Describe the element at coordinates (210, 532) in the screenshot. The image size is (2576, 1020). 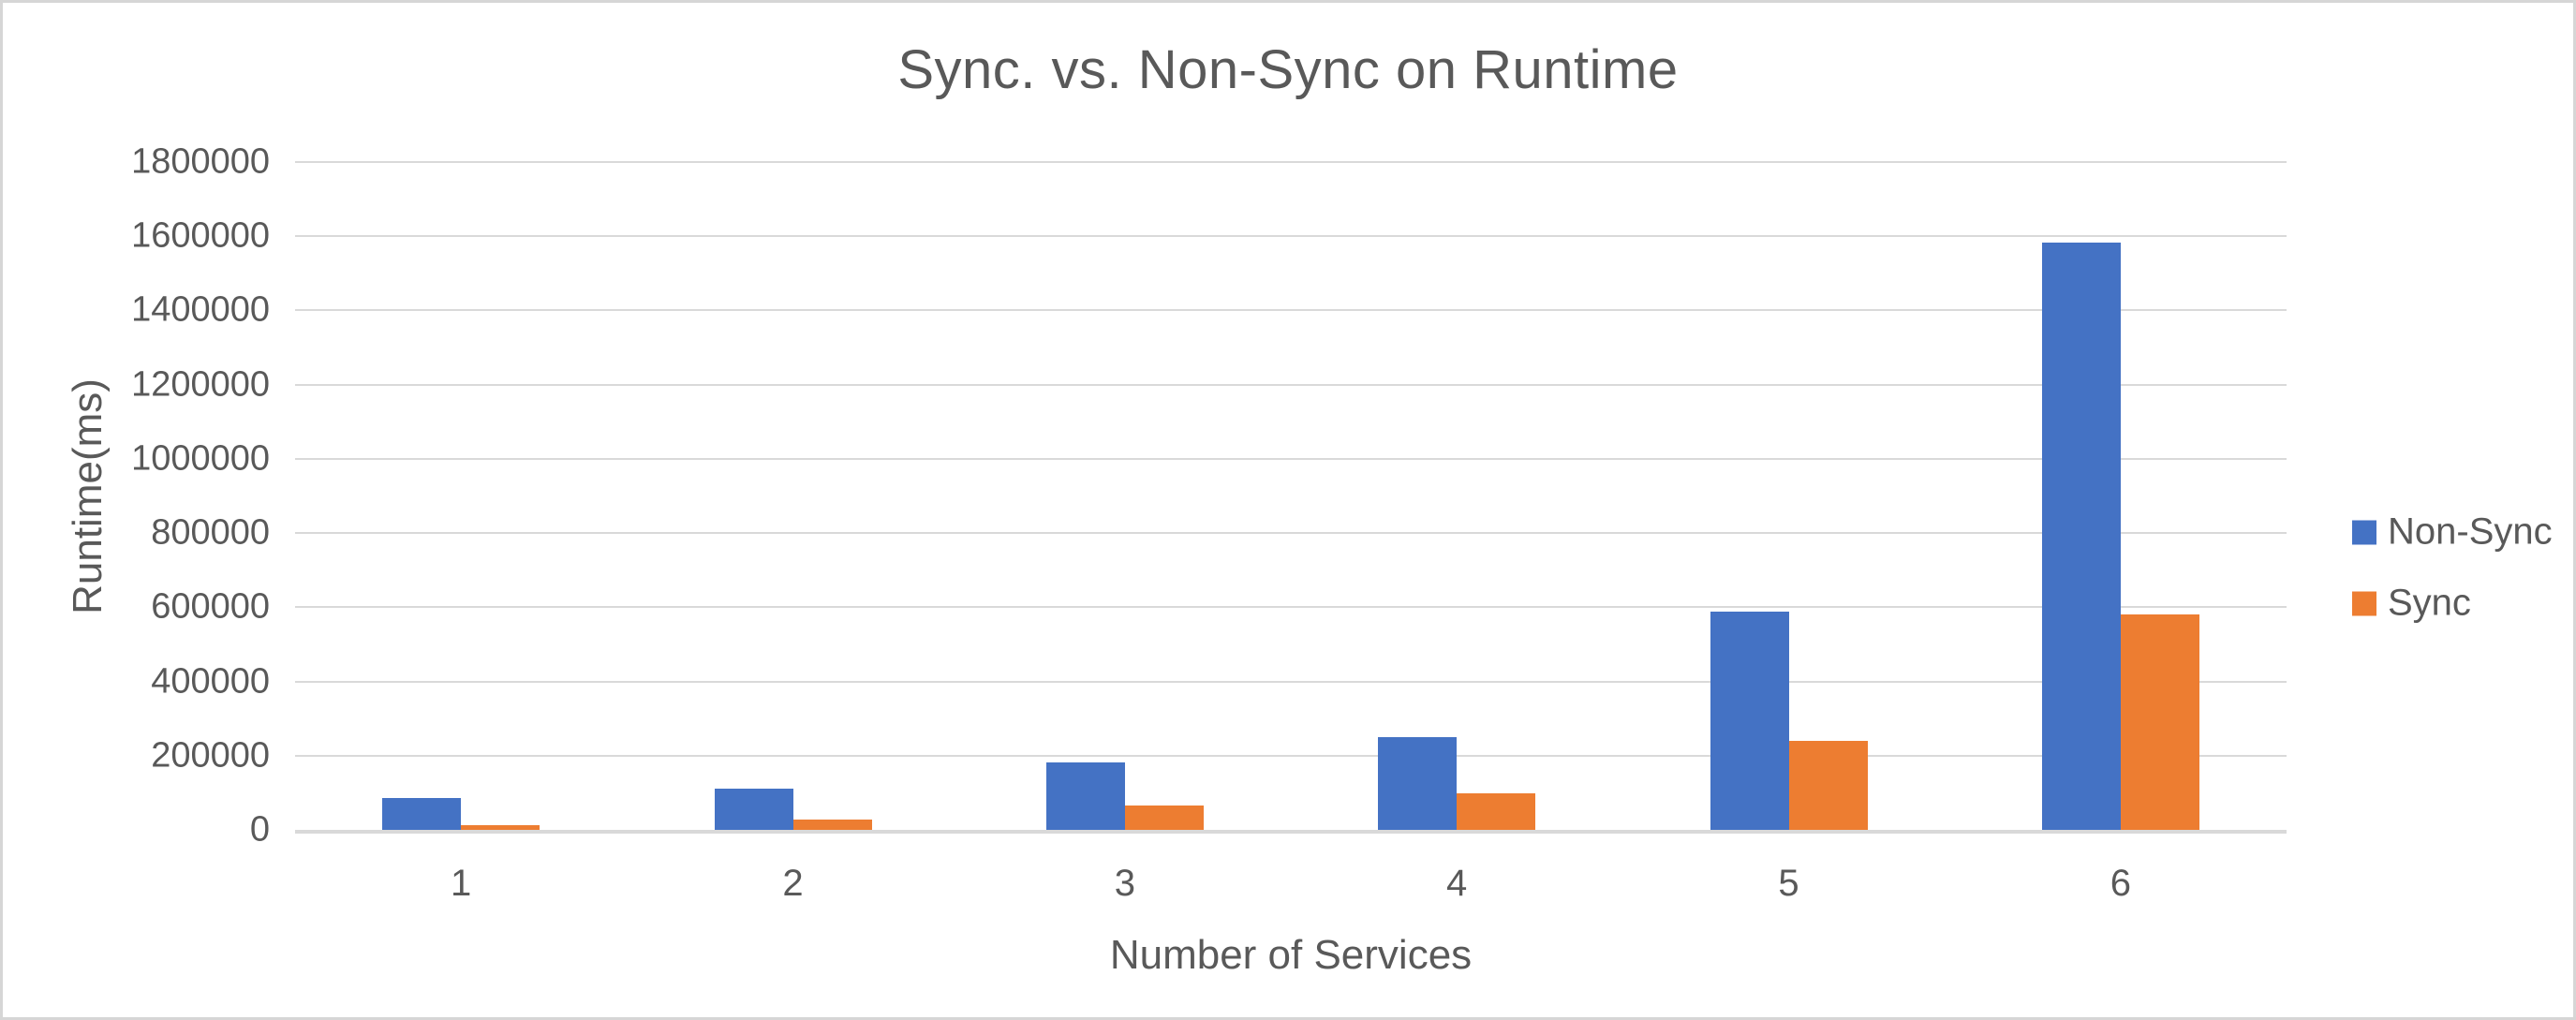
I see `y-tick-label: 800000` at that location.